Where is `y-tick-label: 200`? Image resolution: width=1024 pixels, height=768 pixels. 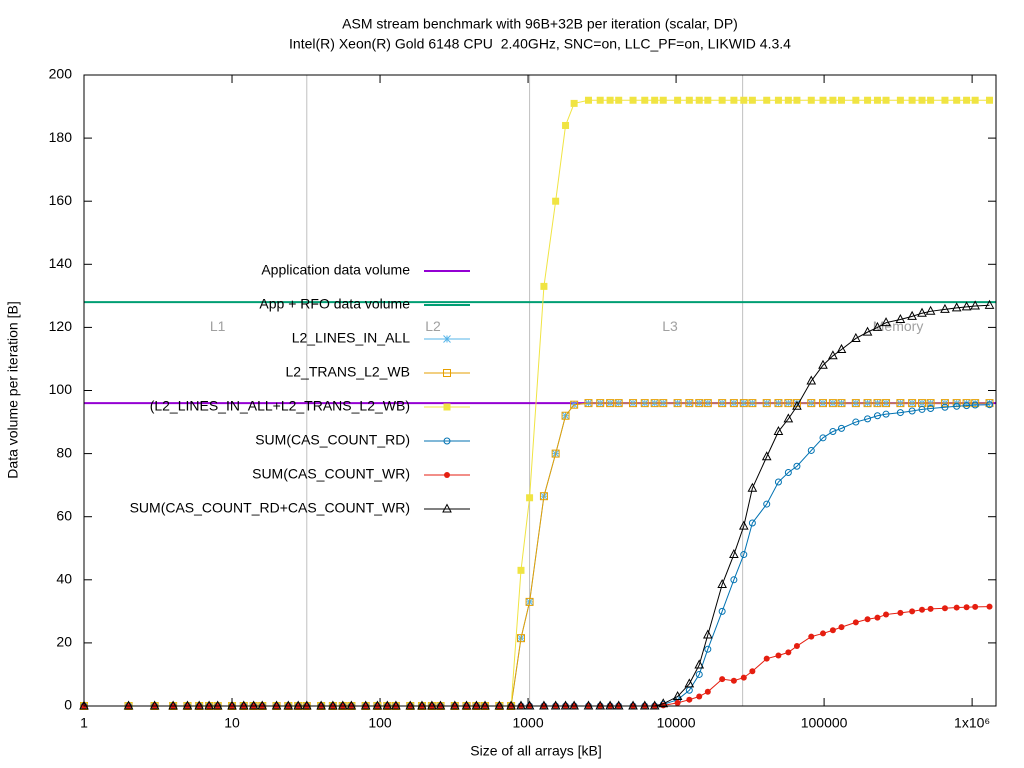 y-tick-label: 200 is located at coordinates (61, 74).